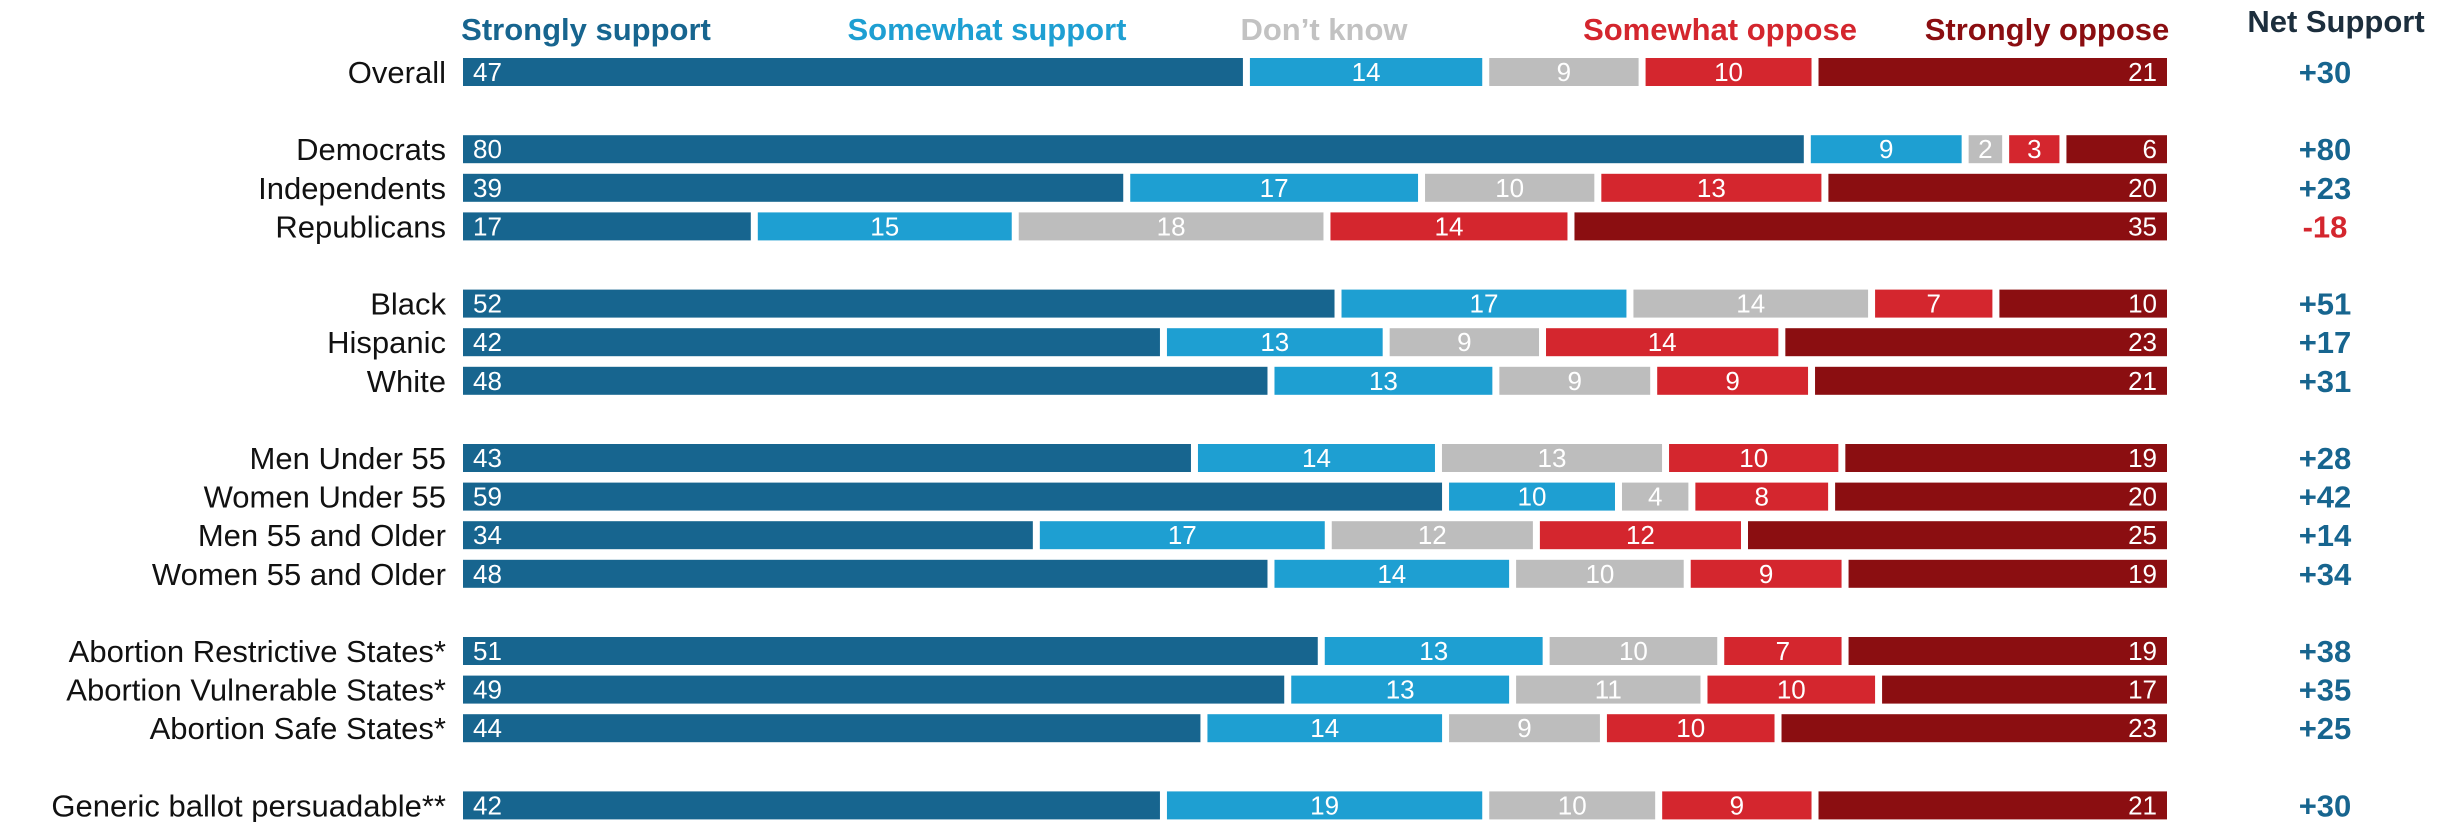 This screenshot has height=822, width=2453. I want to click on data-label: 35, so click(2142, 226).